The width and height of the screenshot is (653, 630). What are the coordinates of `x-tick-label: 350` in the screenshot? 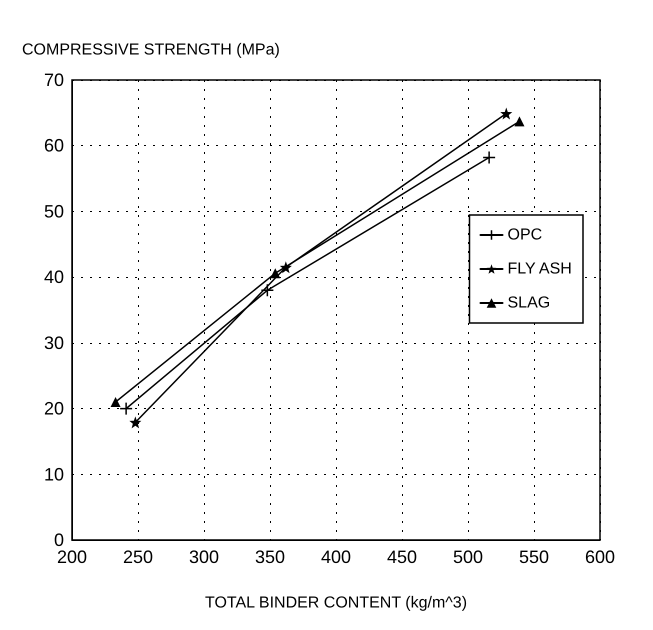 It's located at (270, 557).